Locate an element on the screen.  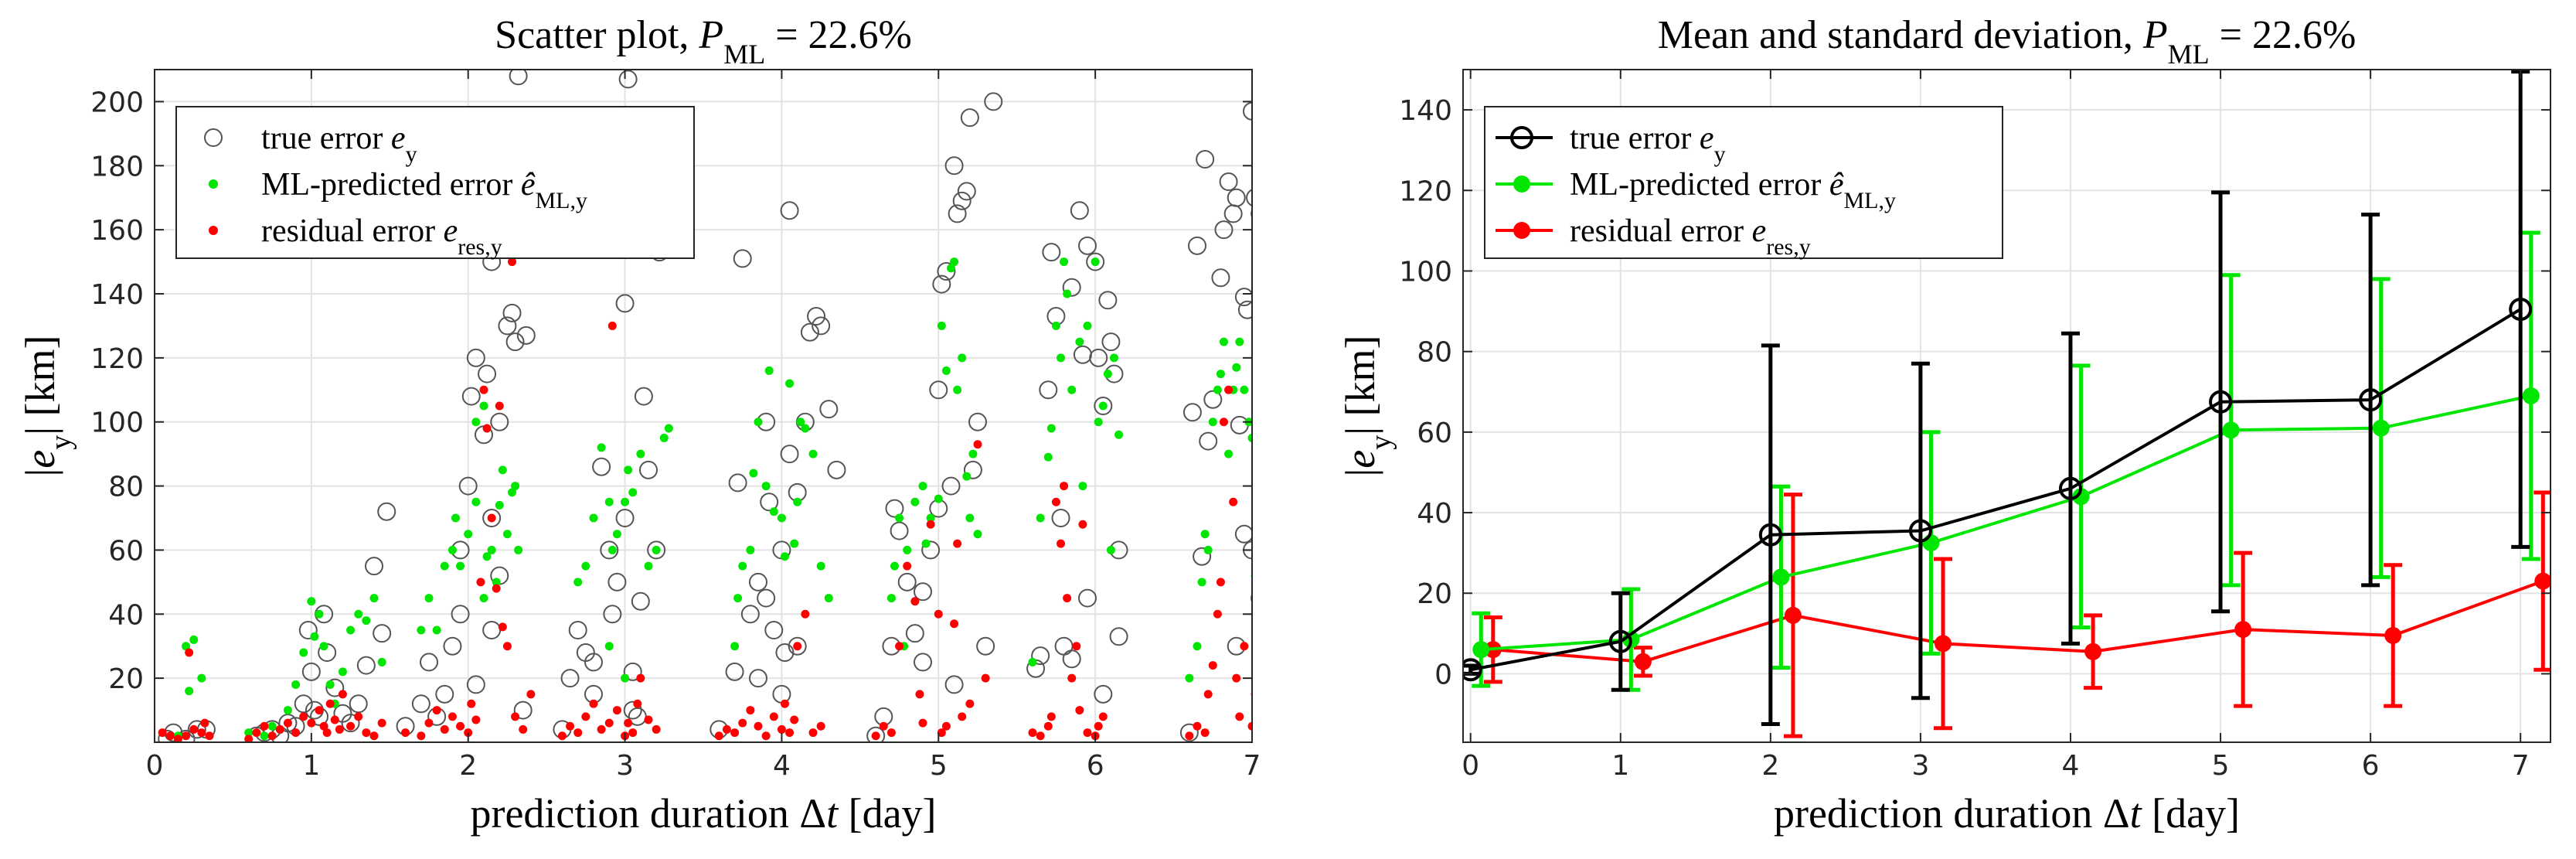
x-tick-label: 3 is located at coordinates (625, 766).